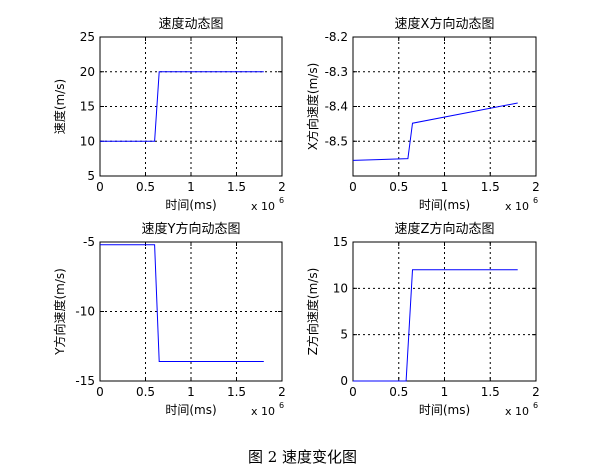 The height and width of the screenshot is (474, 605). What do you see at coordinates (336, 37) in the screenshot?
I see `y-tick-label: -8.2` at bounding box center [336, 37].